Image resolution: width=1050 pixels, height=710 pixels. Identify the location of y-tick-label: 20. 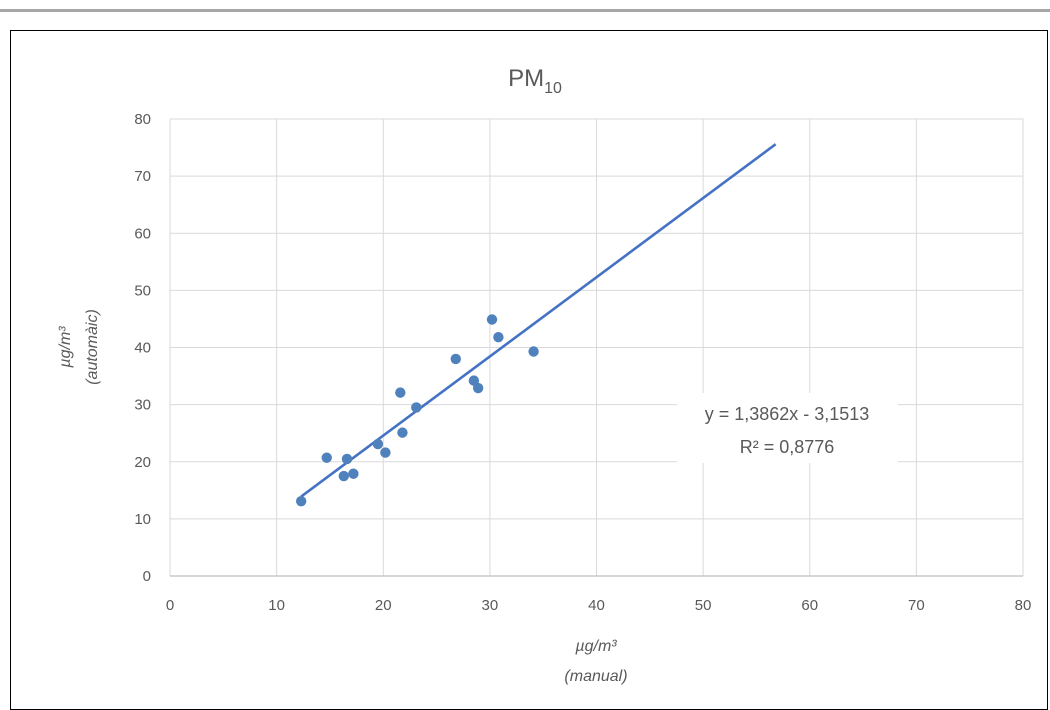
(142, 462).